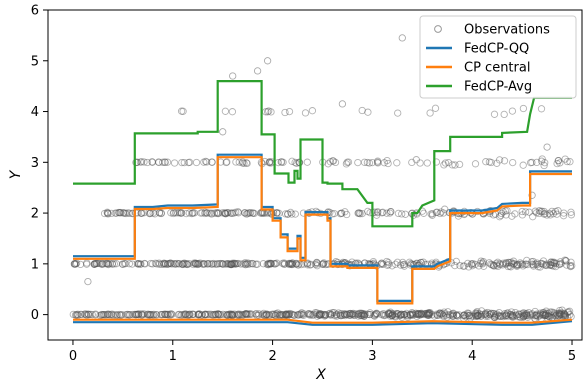 This screenshot has height=383, width=586. Describe the element at coordinates (438, 29) in the screenshot. I see `legend-marker-observations` at that location.